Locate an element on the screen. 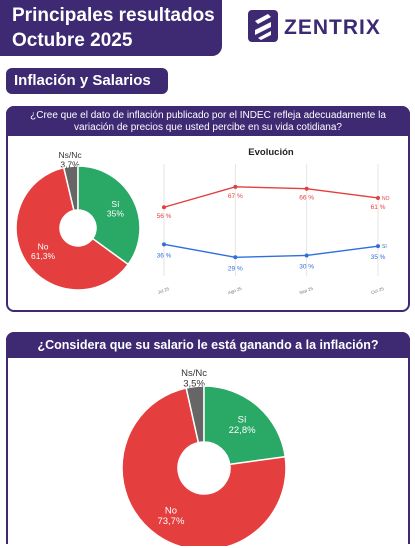  data-label: 56 % is located at coordinates (164, 216).